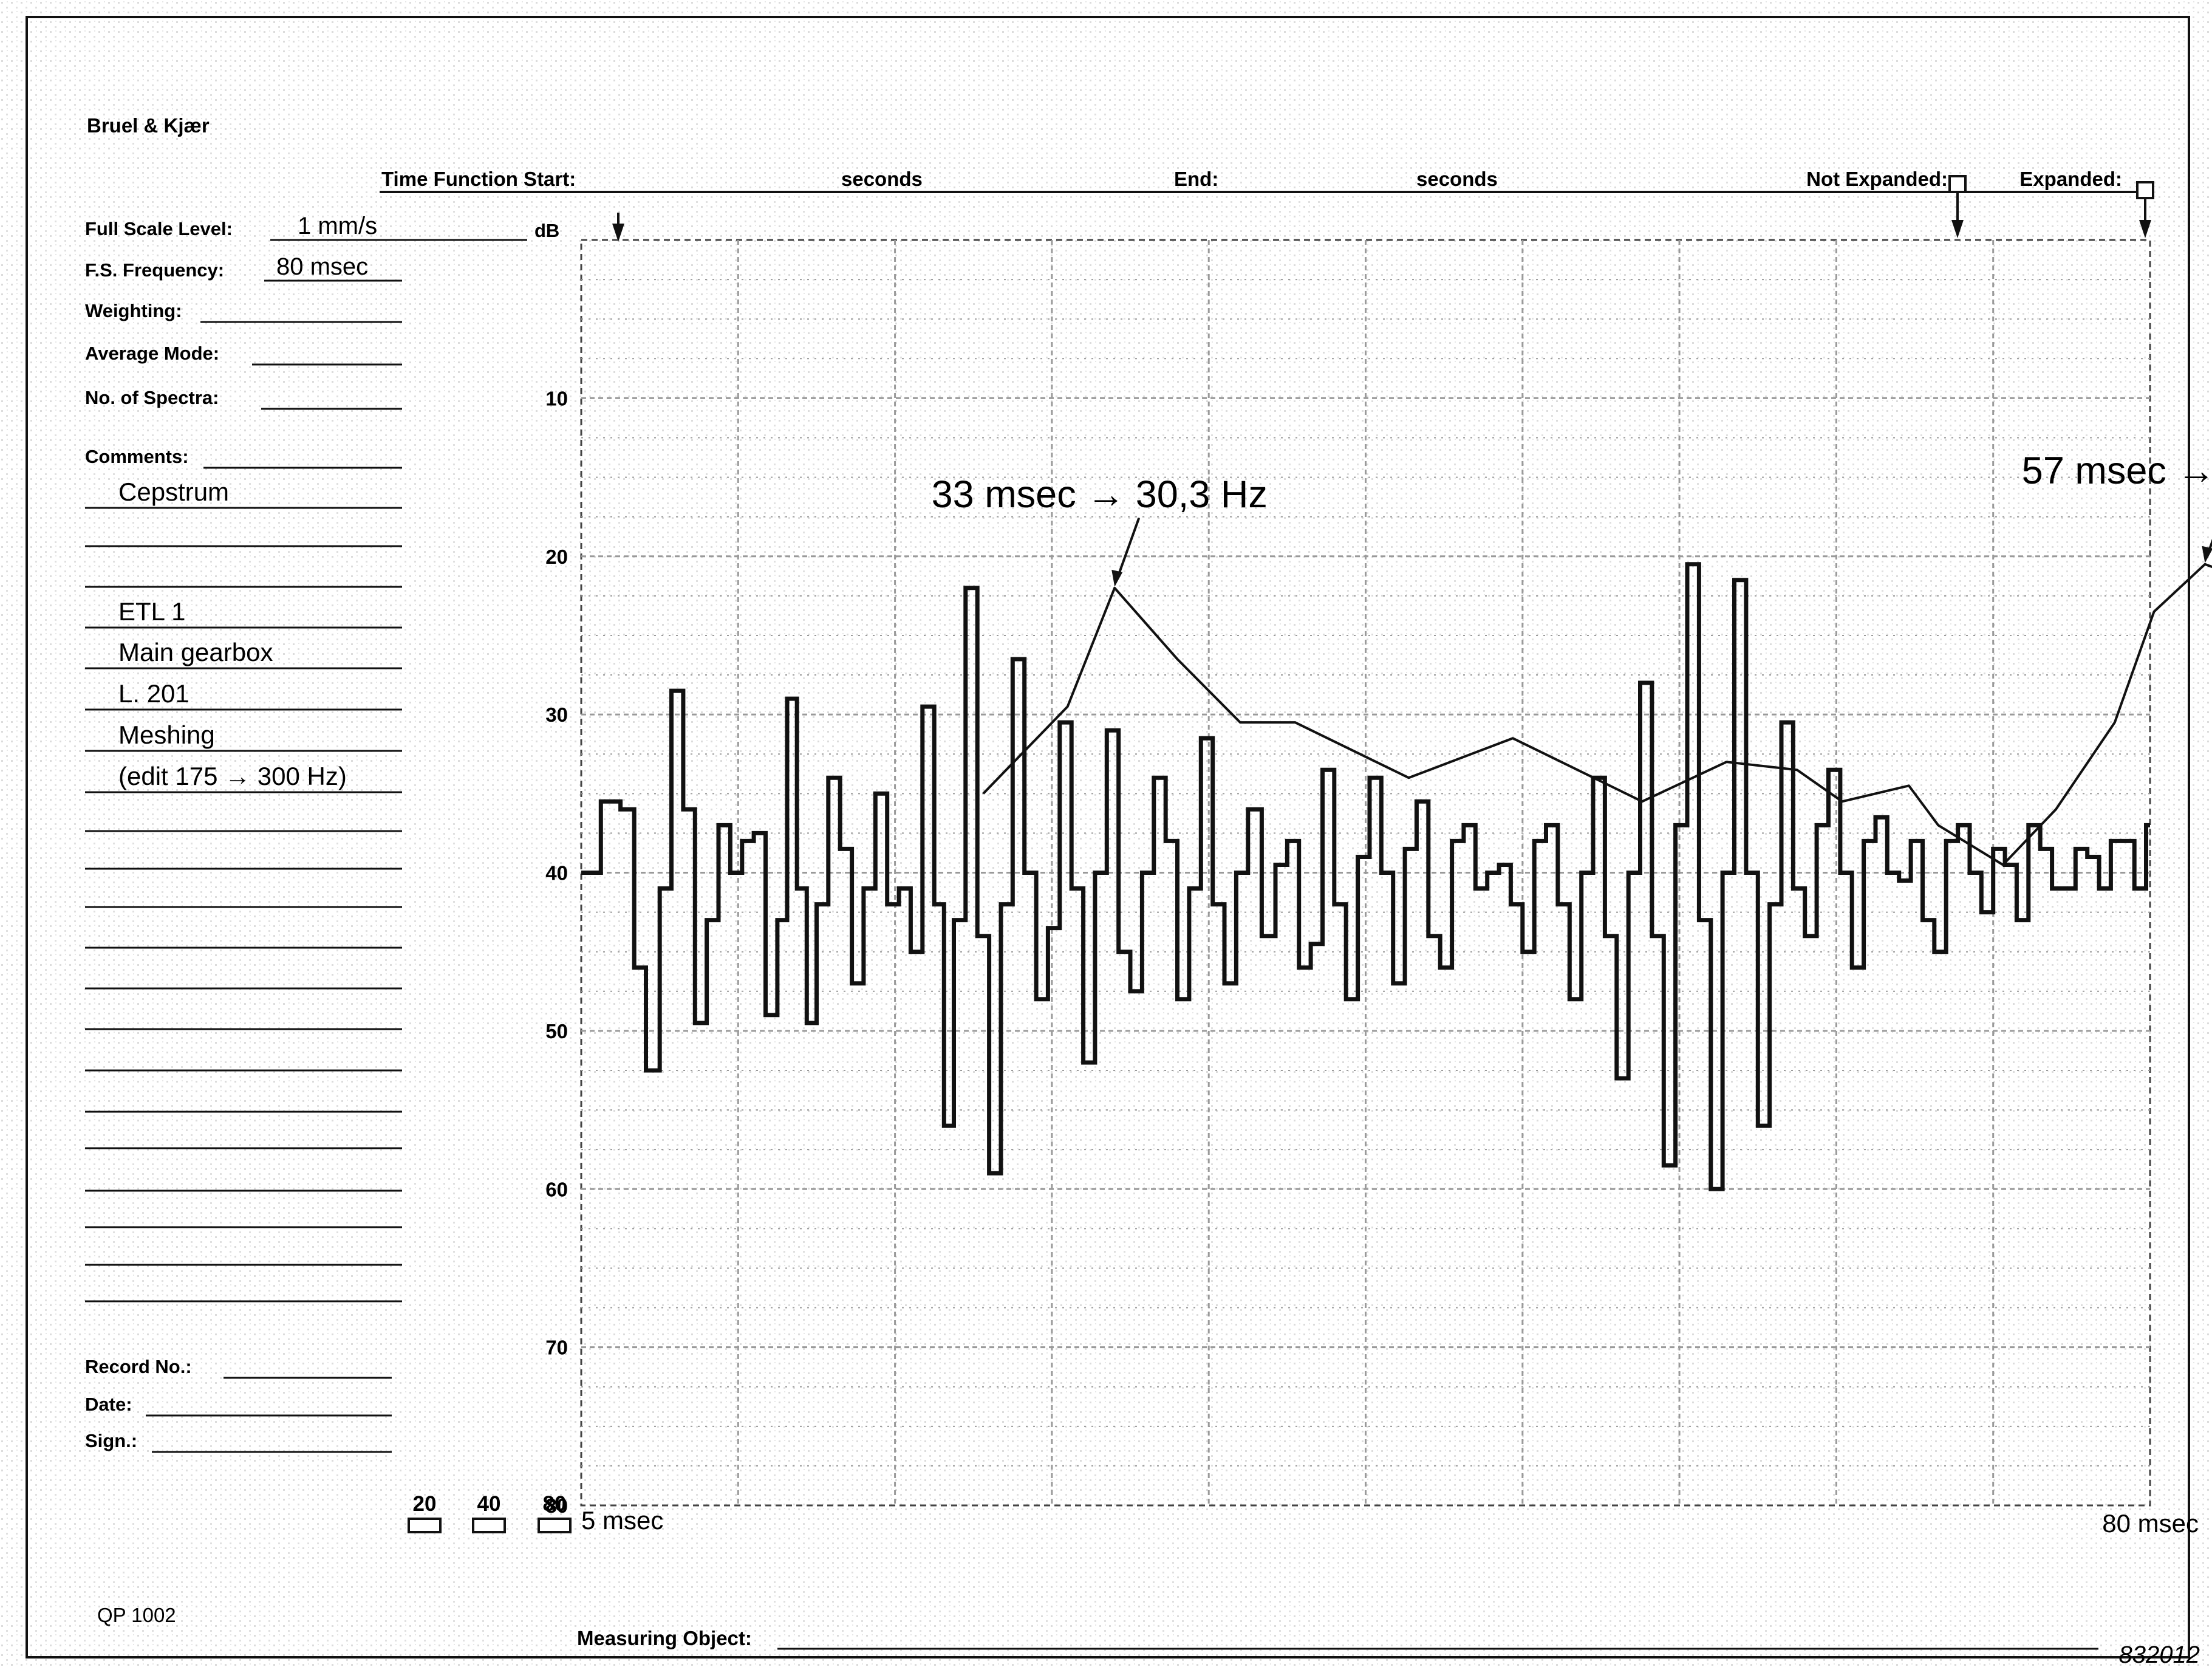 This screenshot has width=2212, height=1667. I want to click on full-scale-level-label: Full Scale Level:, so click(159, 228).